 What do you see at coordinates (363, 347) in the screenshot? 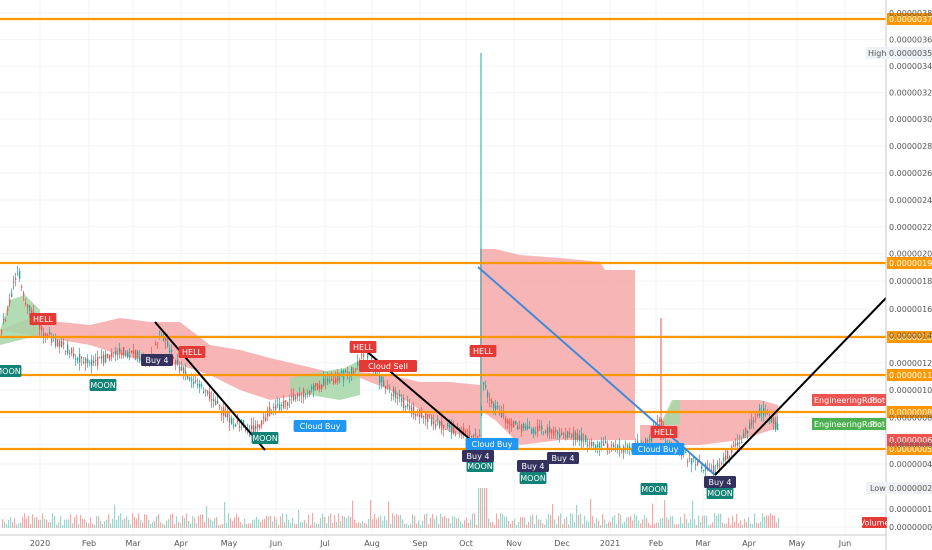
I see `signal-hell: HELL` at bounding box center [363, 347].